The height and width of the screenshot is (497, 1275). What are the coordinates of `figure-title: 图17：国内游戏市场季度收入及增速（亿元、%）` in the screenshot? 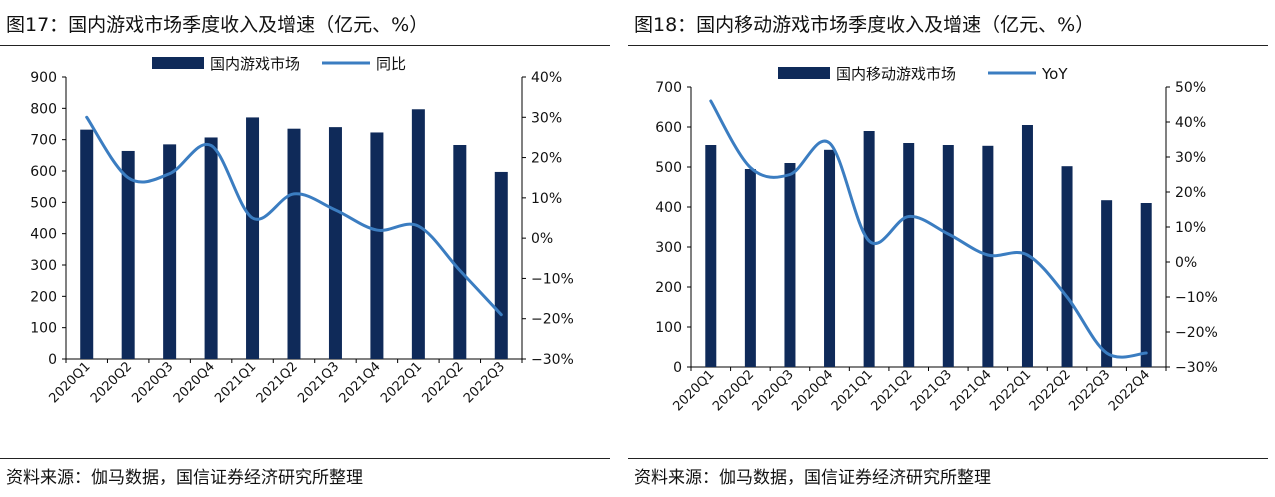 It's located at (217, 25).